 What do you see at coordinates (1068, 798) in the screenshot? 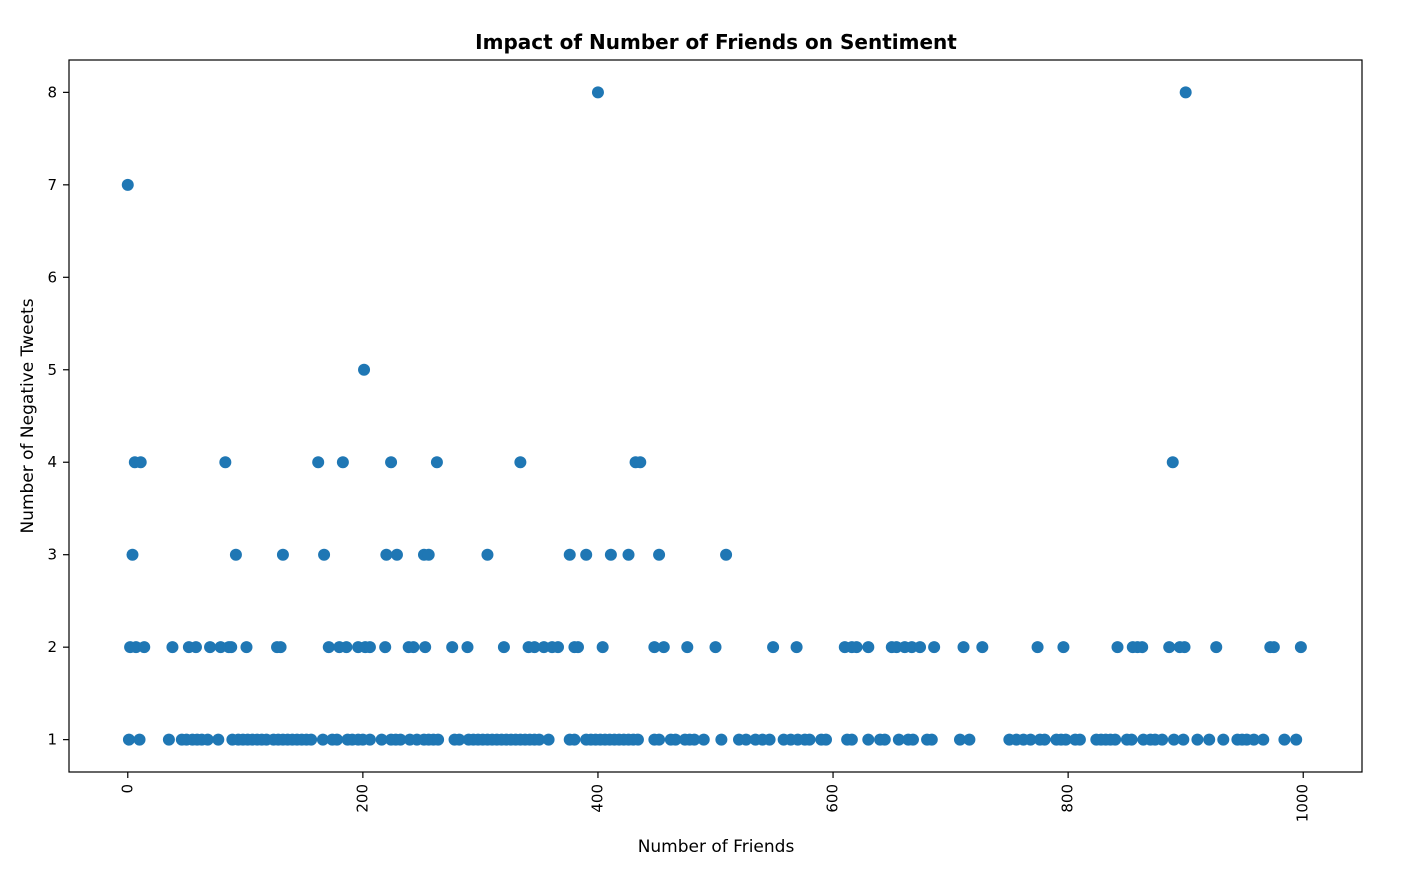
I see `x-tick-label: 800` at bounding box center [1068, 798].